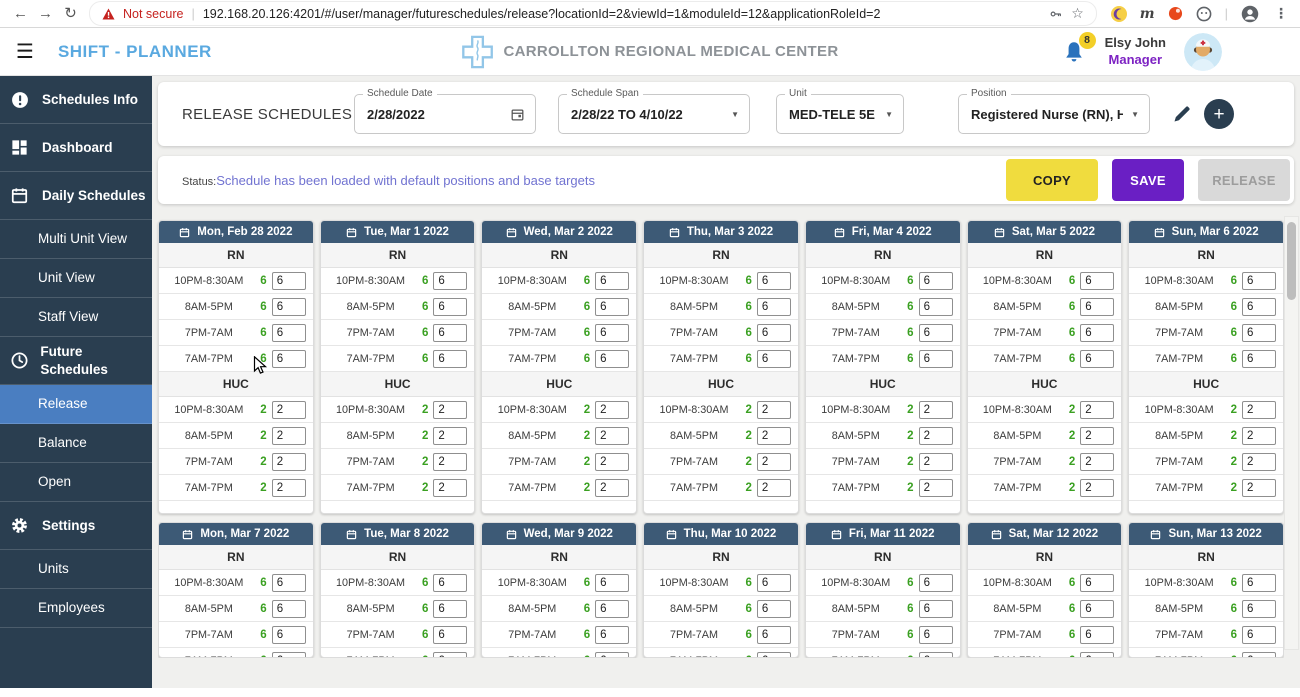  Describe the element at coordinates (1219, 114) in the screenshot. I see `add-position-button: +` at that location.